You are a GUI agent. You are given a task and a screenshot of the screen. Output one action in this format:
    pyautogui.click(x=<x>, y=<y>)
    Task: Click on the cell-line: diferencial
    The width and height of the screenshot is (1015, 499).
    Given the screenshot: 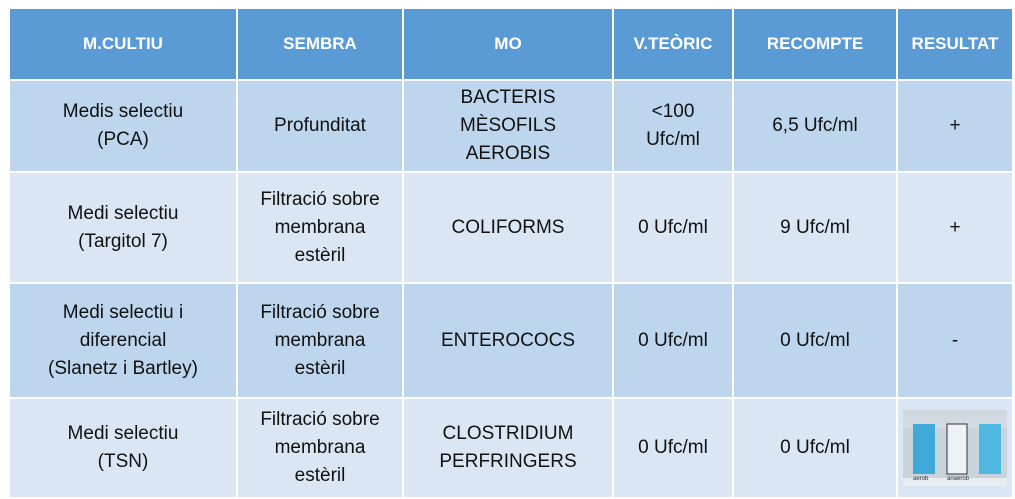 What is the action you would take?
    pyautogui.click(x=123, y=340)
    